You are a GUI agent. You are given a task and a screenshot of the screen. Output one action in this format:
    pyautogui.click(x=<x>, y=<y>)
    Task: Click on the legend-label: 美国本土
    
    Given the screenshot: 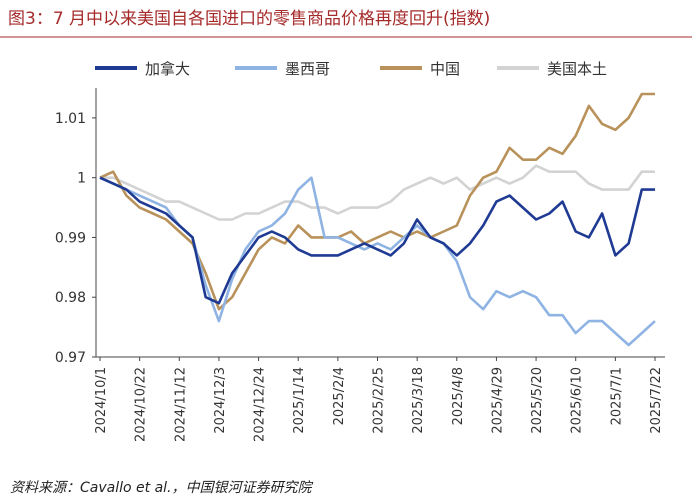 What is the action you would take?
    pyautogui.click(x=577, y=69)
    